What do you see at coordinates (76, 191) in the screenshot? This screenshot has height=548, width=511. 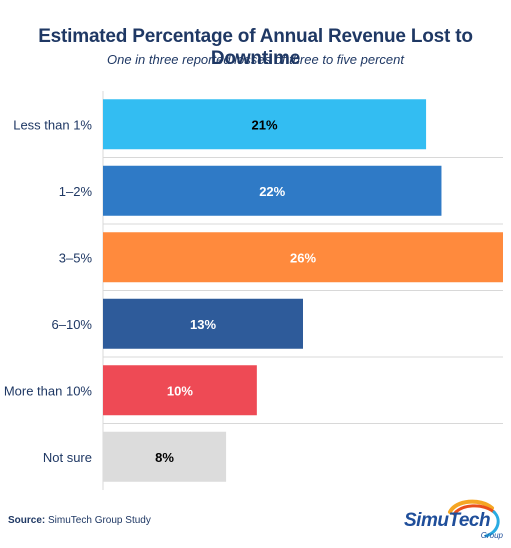 I see `category-label: 1–2%` at bounding box center [76, 191].